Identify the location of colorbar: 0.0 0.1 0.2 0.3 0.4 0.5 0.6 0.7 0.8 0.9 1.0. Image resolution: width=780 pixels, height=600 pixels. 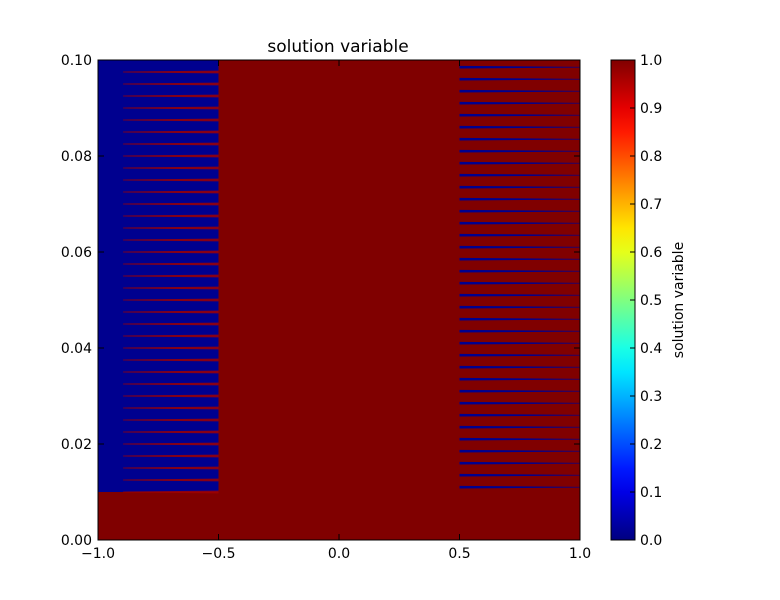
(636, 301).